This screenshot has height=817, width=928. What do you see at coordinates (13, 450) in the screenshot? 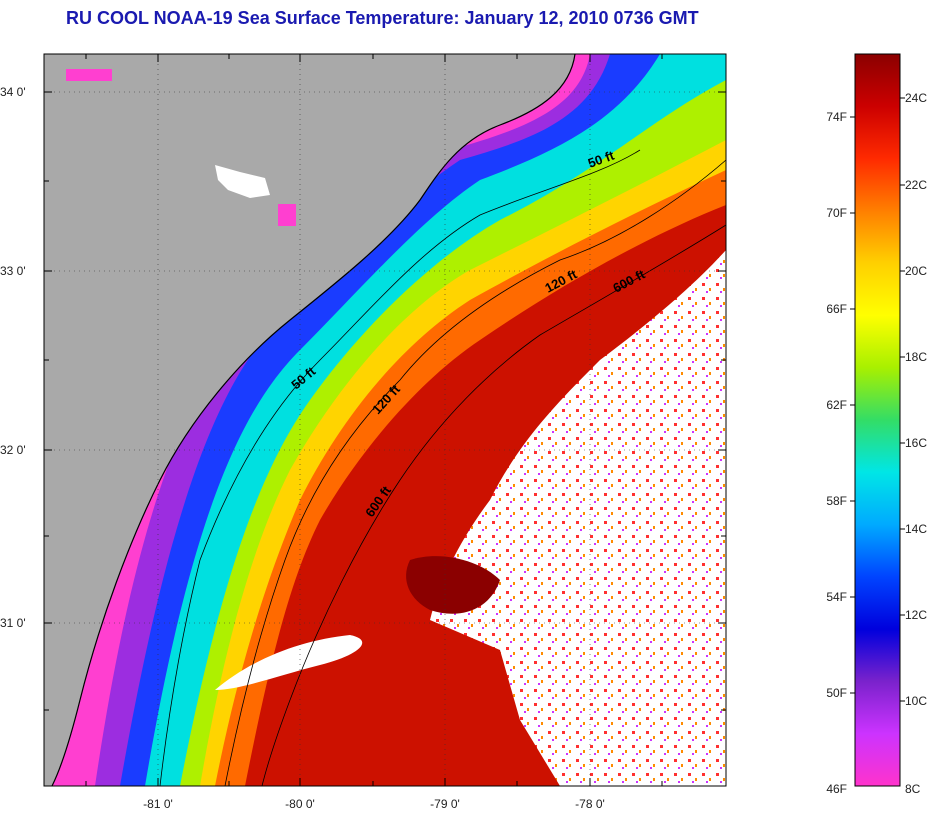
I see `lat-label-32: 32 0'` at bounding box center [13, 450].